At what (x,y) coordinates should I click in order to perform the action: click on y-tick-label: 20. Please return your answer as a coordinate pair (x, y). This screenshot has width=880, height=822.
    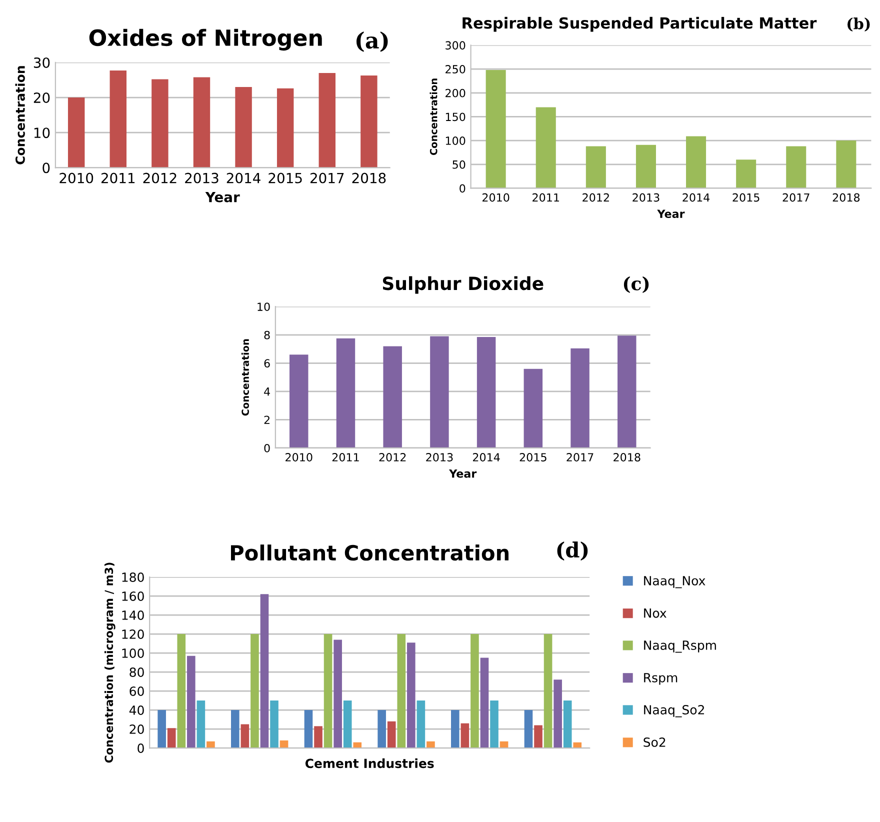
    Looking at the image, I should click on (137, 729).